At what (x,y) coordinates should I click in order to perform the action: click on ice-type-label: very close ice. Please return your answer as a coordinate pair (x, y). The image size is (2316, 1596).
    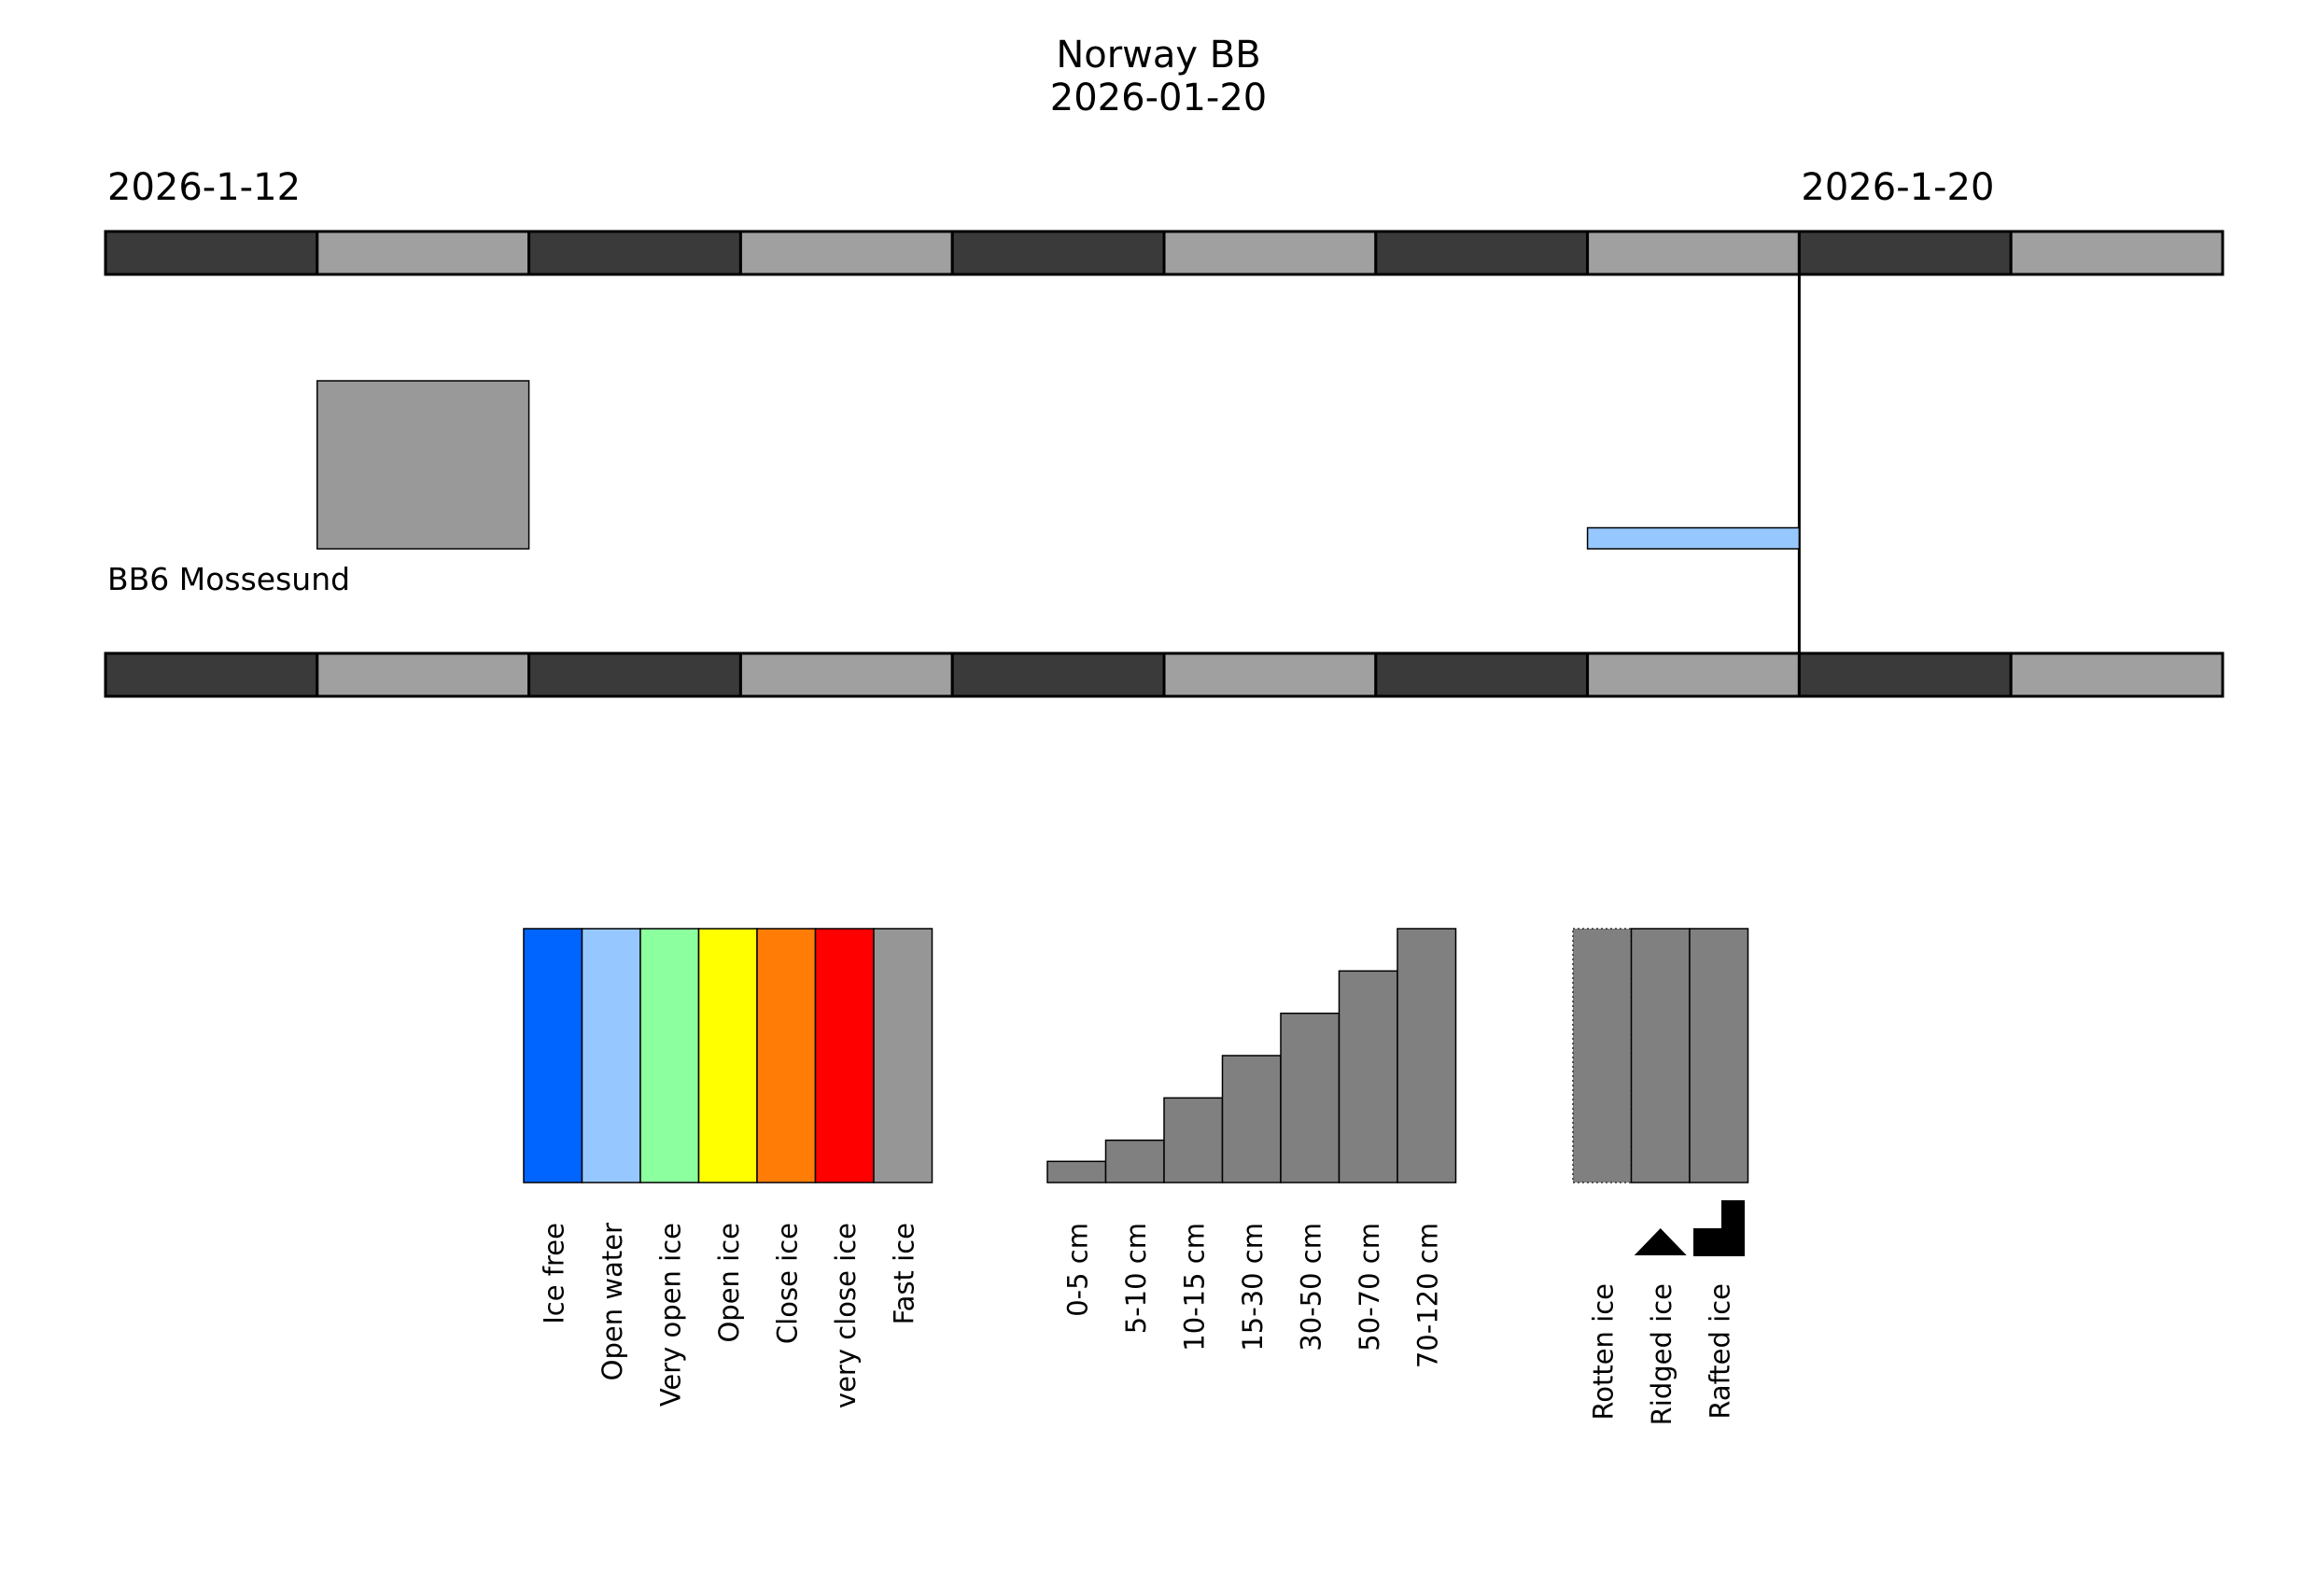
    Looking at the image, I should click on (846, 1315).